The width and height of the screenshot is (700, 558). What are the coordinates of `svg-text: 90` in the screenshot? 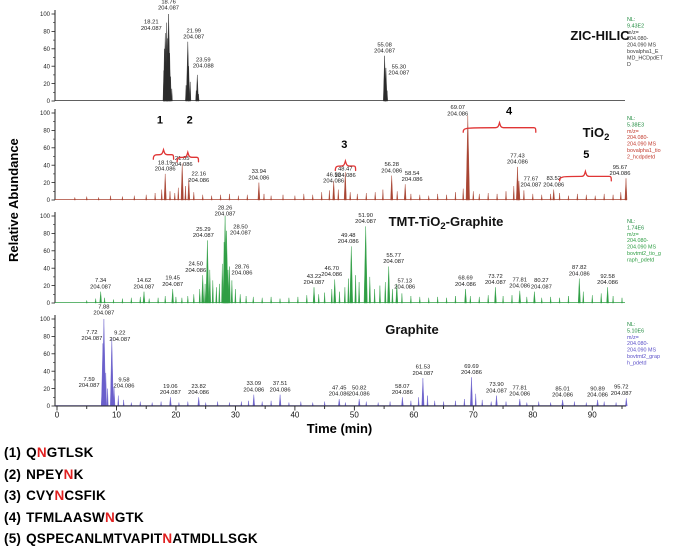 It's located at (592, 415).